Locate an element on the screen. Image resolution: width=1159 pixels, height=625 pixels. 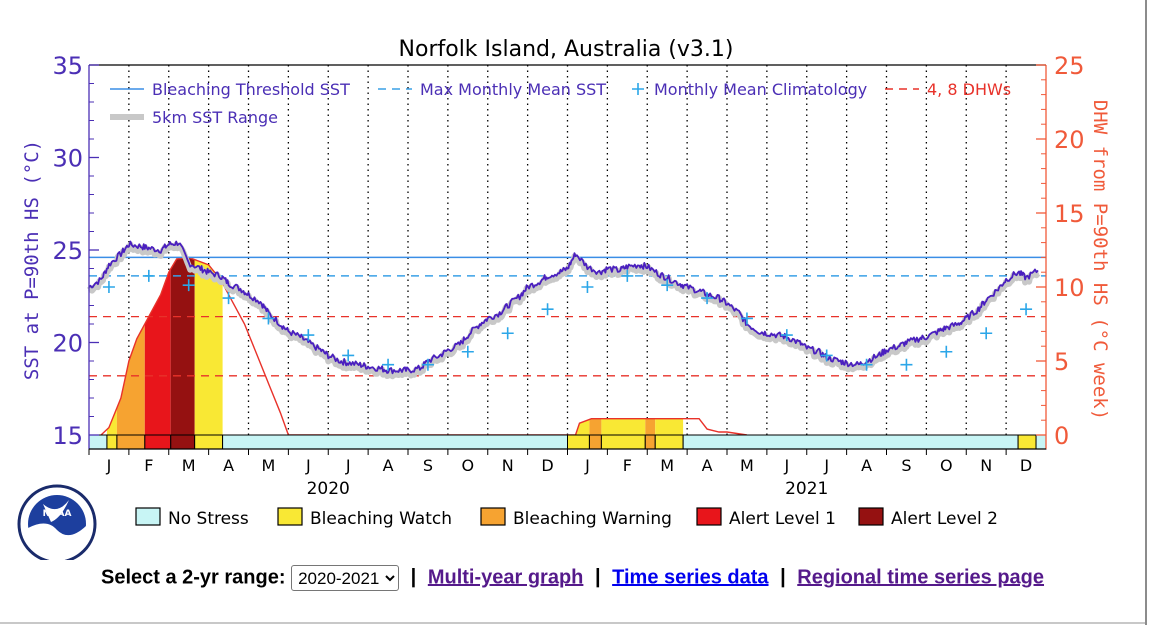
left-tick-label: 30 is located at coordinates (67, 159).